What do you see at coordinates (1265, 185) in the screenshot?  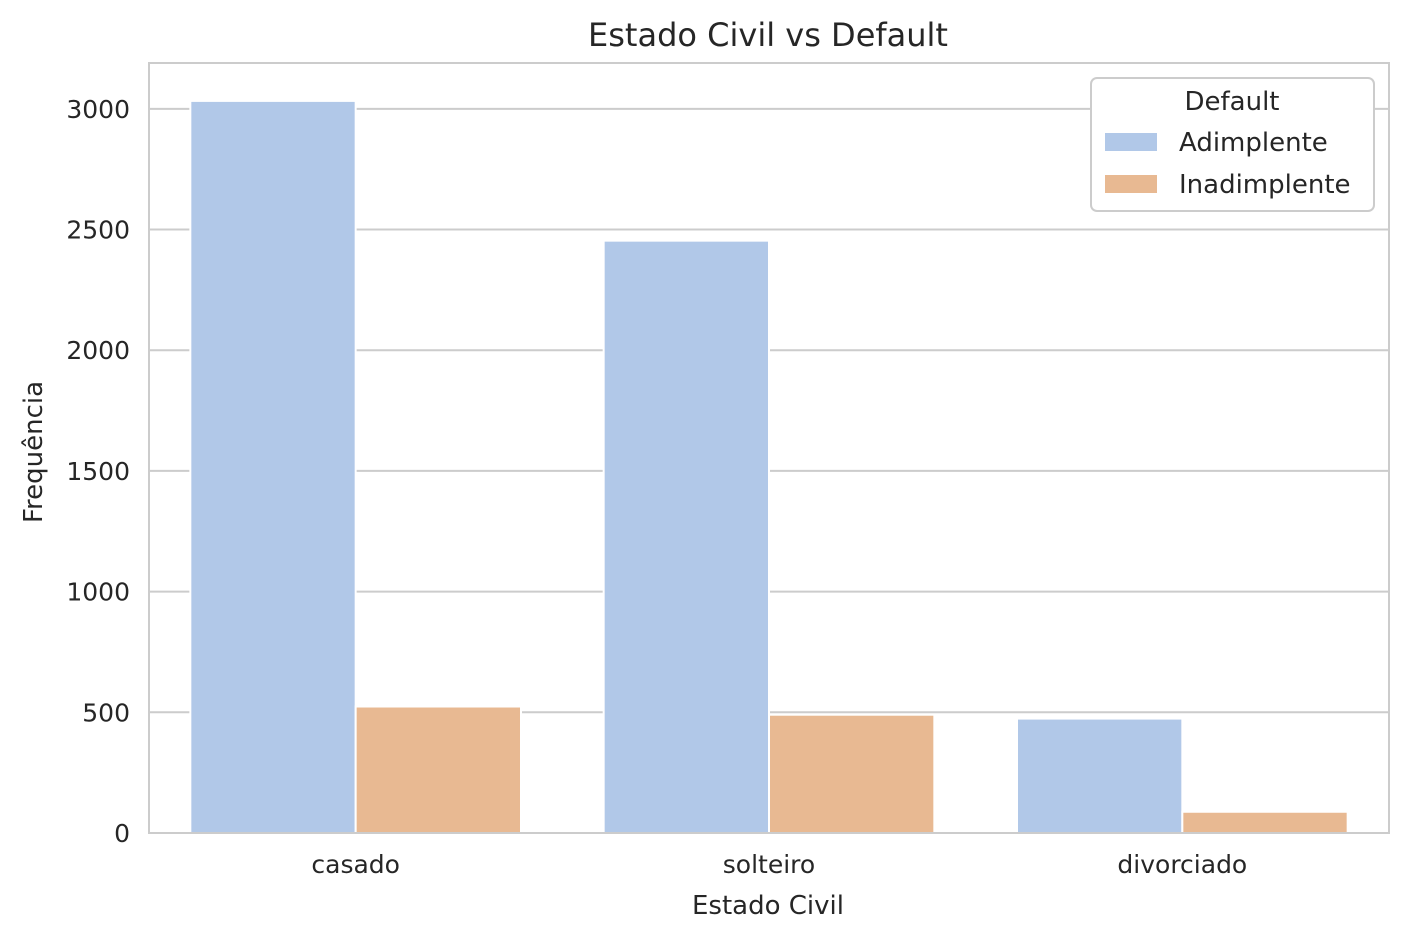 I see `legend-label-inadimplente: Inadimplente` at bounding box center [1265, 185].